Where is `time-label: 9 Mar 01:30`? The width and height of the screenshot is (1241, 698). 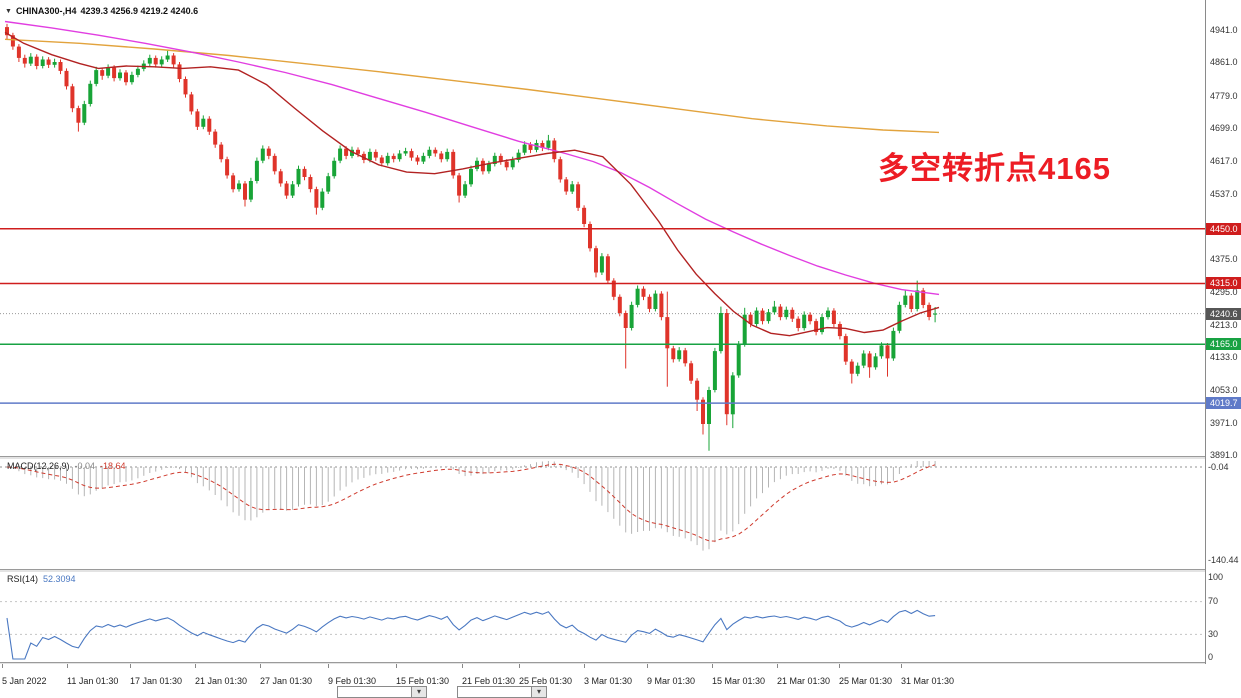
time-label: 9 Mar 01:30 is located at coordinates (671, 681).